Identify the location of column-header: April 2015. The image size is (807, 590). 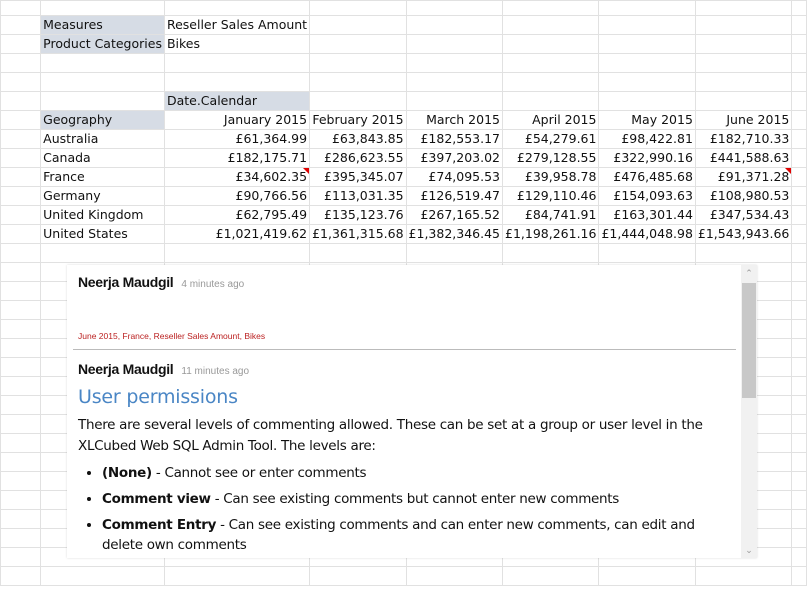
(550, 120).